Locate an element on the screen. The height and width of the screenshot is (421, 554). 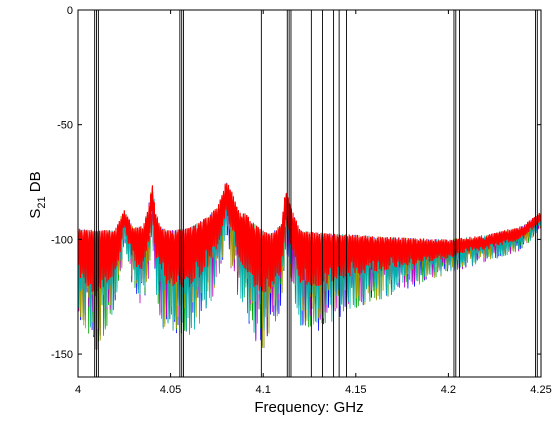
y-axis-label-main: S is located at coordinates (35, 214).